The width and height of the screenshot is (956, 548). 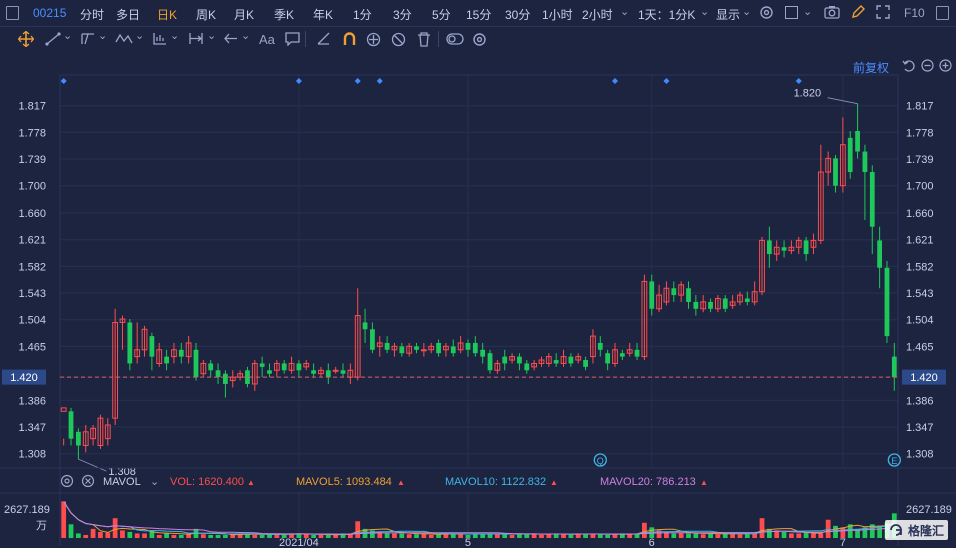 What do you see at coordinates (167, 15) in the screenshot?
I see `tab-daily-k: 日K` at bounding box center [167, 15].